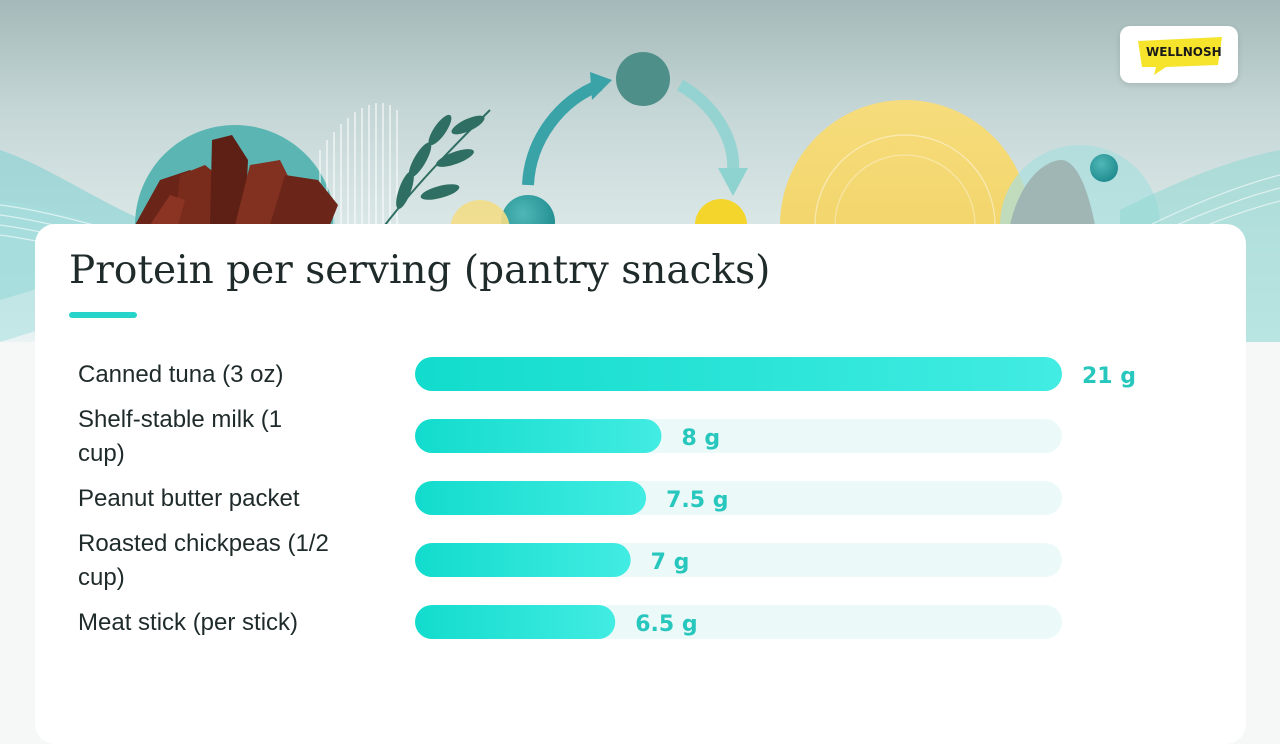 The width and height of the screenshot is (1280, 744). I want to click on value-label: 8 g, so click(700, 438).